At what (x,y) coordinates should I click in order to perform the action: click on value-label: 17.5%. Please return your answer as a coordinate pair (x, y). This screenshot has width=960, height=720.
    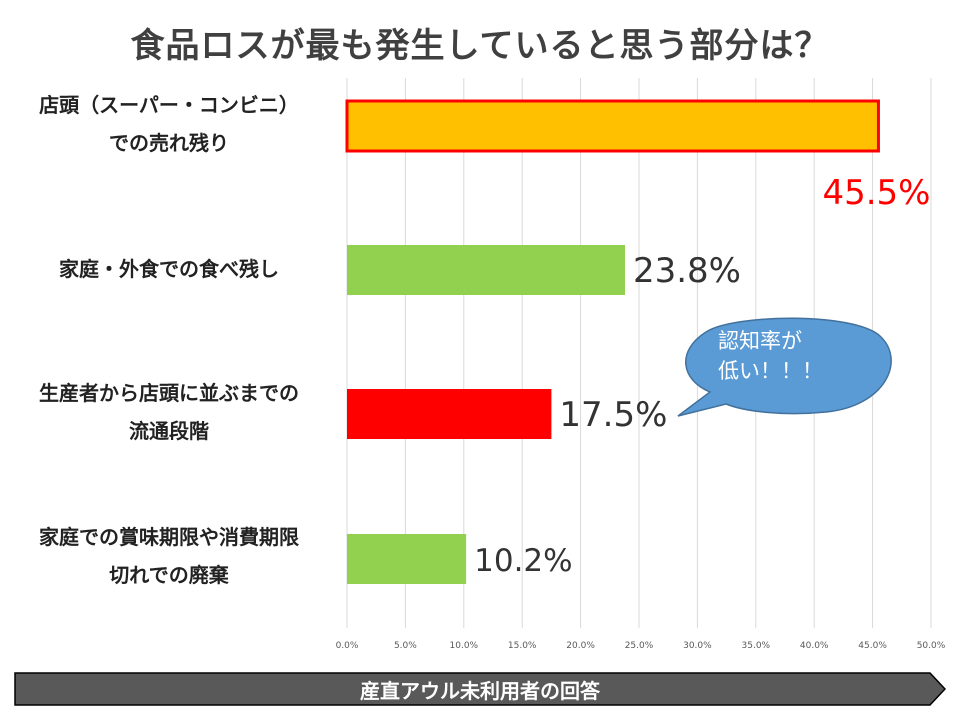
    Looking at the image, I should click on (613, 415).